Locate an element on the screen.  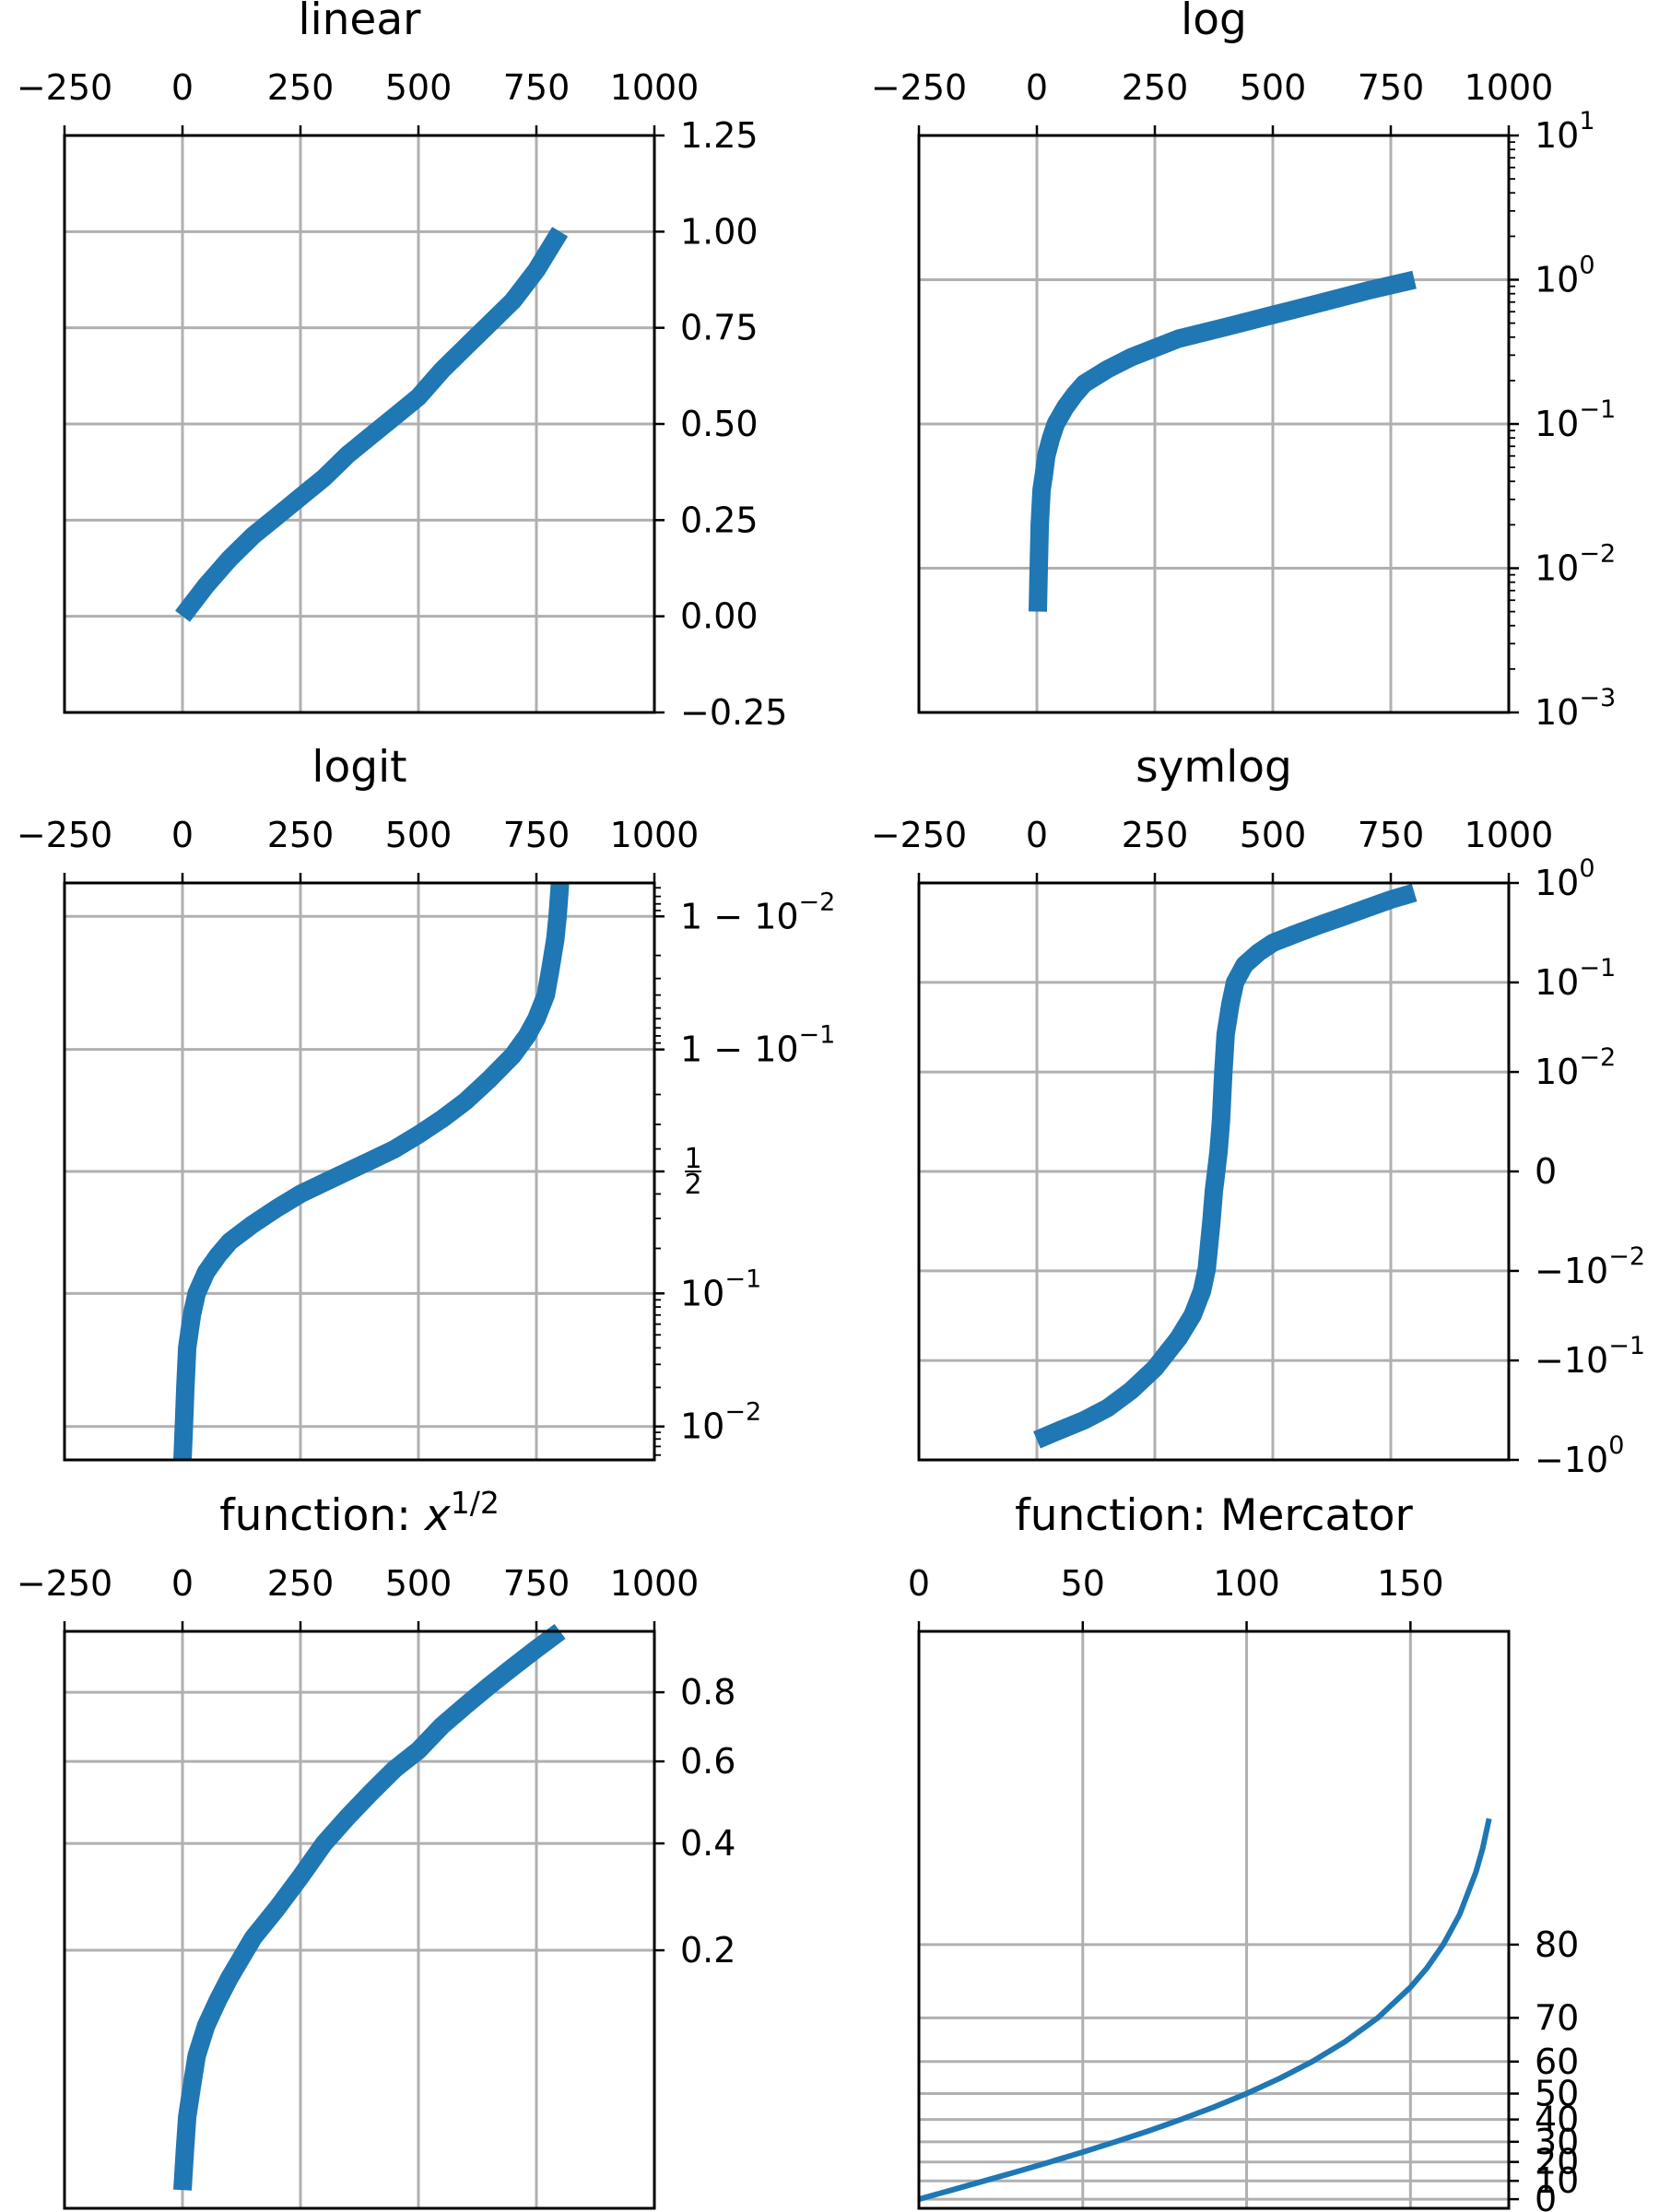
fraction-denominator: 2 is located at coordinates (692, 1185).